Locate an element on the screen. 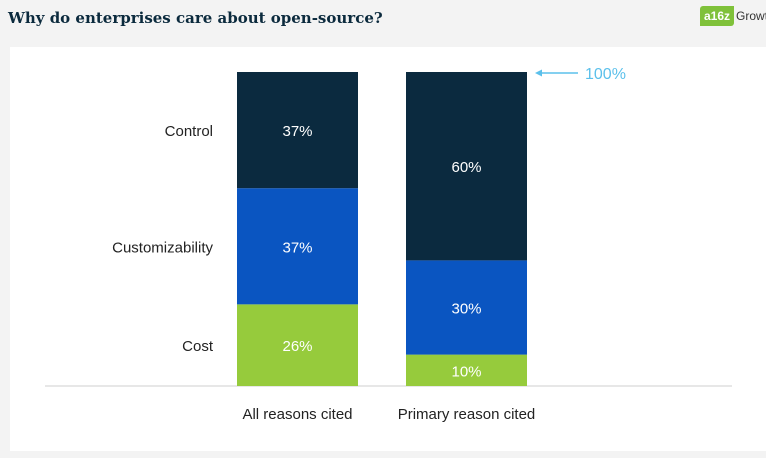 The height and width of the screenshot is (458, 766). annotation-100-percent: 100% is located at coordinates (605, 74).